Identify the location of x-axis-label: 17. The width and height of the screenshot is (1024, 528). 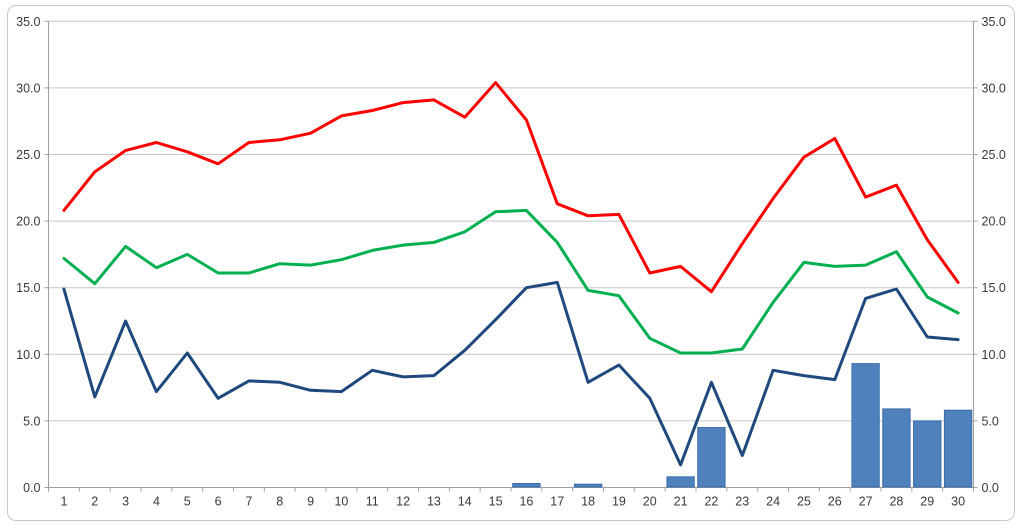
(557, 502).